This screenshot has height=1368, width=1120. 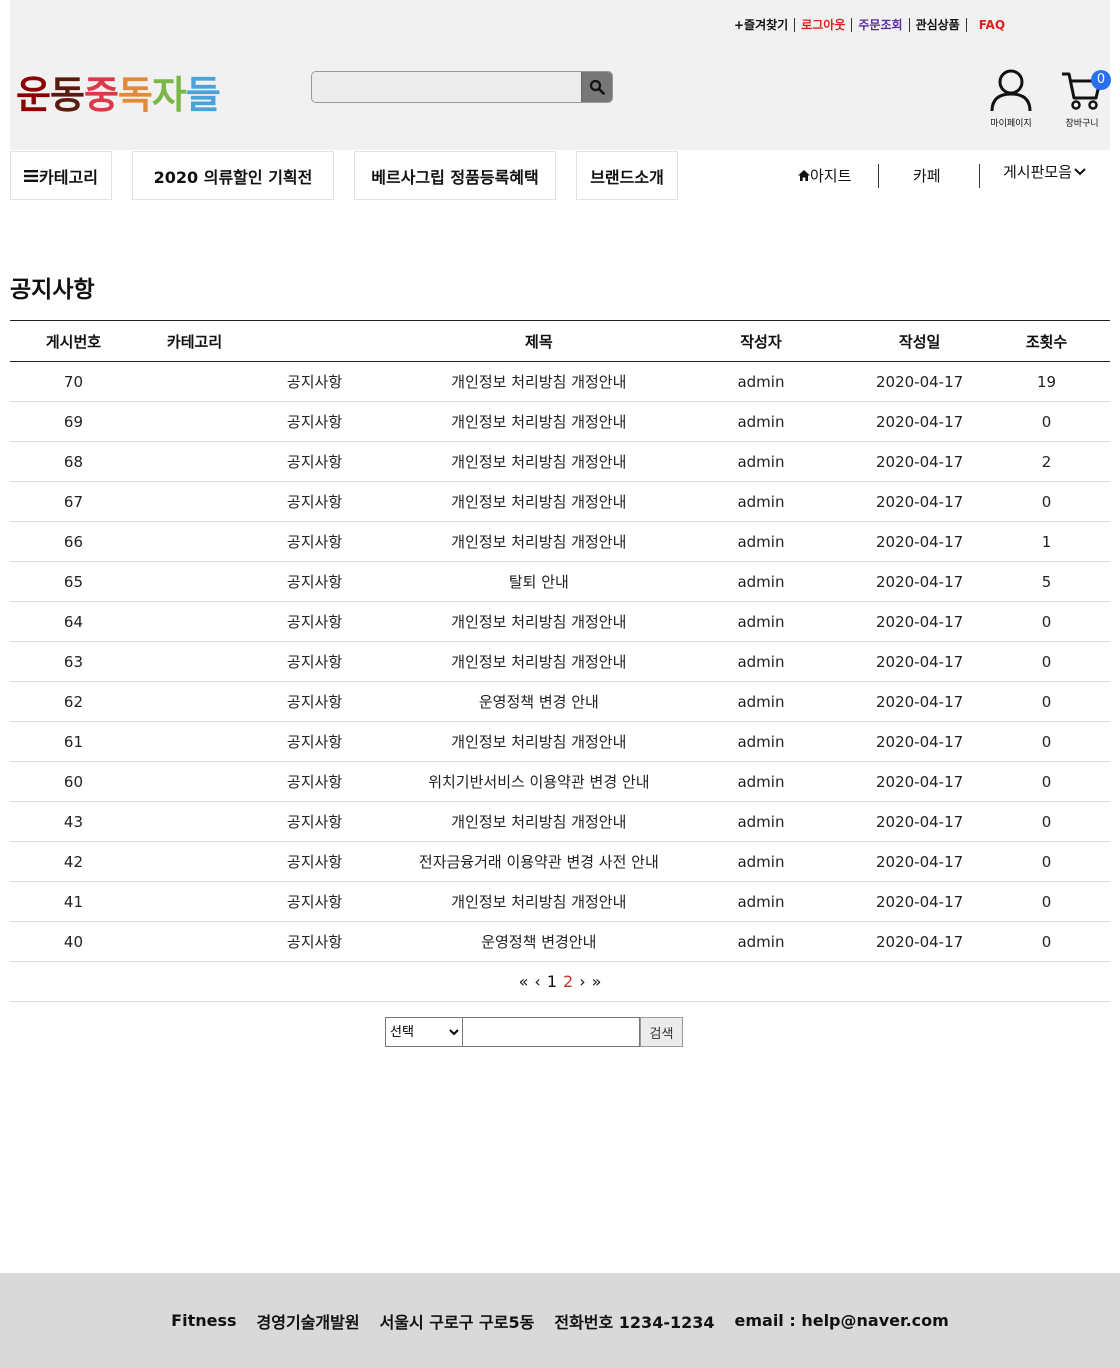 I want to click on faq-link: FAQ, so click(x=992, y=25).